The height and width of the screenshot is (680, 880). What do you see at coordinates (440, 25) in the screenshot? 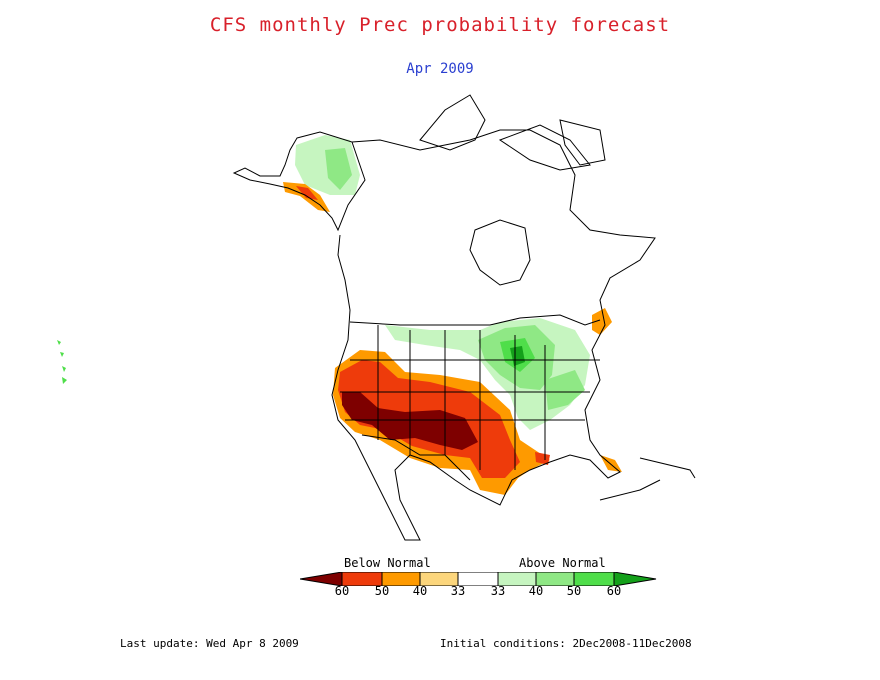
I see `map-title: CFS monthly Prec probability forecast` at bounding box center [440, 25].